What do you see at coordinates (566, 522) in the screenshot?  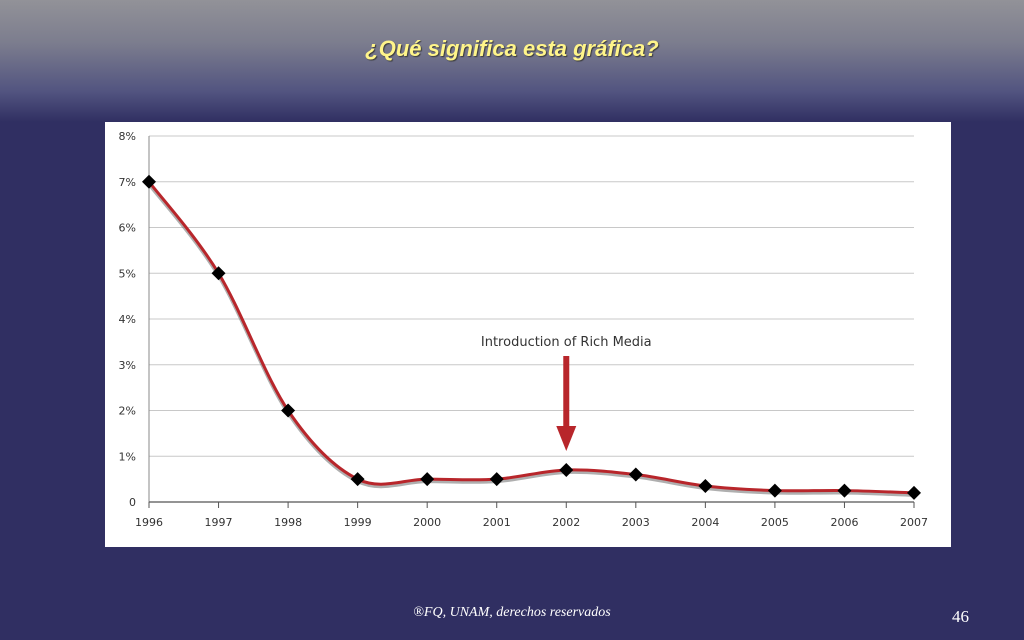 I see `x-tick-label: 2002` at bounding box center [566, 522].